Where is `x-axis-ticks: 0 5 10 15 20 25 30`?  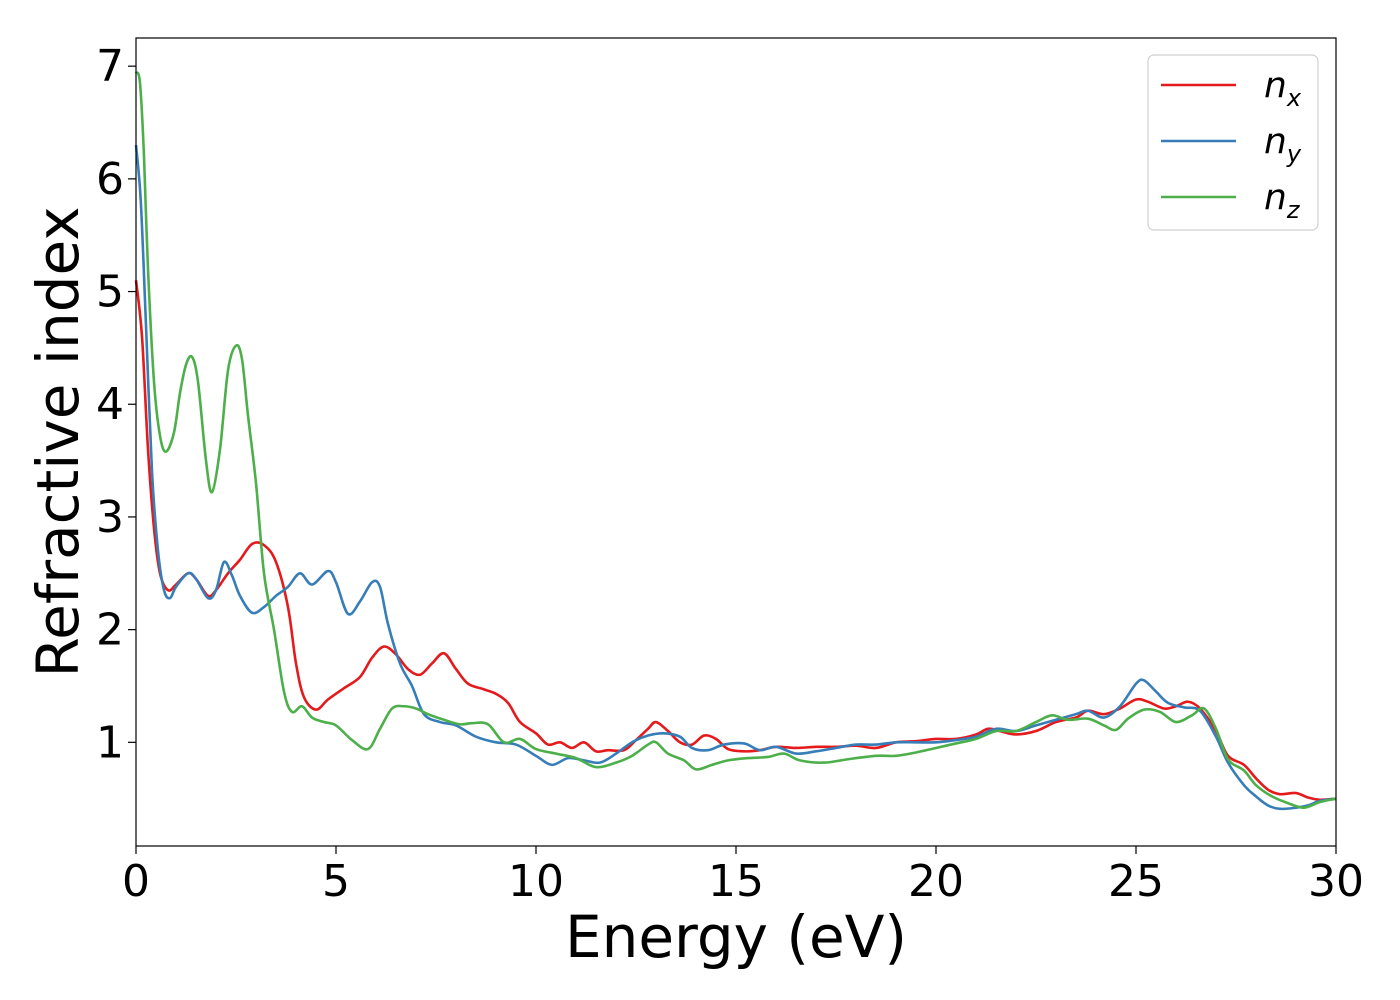
x-axis-ticks: 0 5 10 15 20 25 30 is located at coordinates (743, 876).